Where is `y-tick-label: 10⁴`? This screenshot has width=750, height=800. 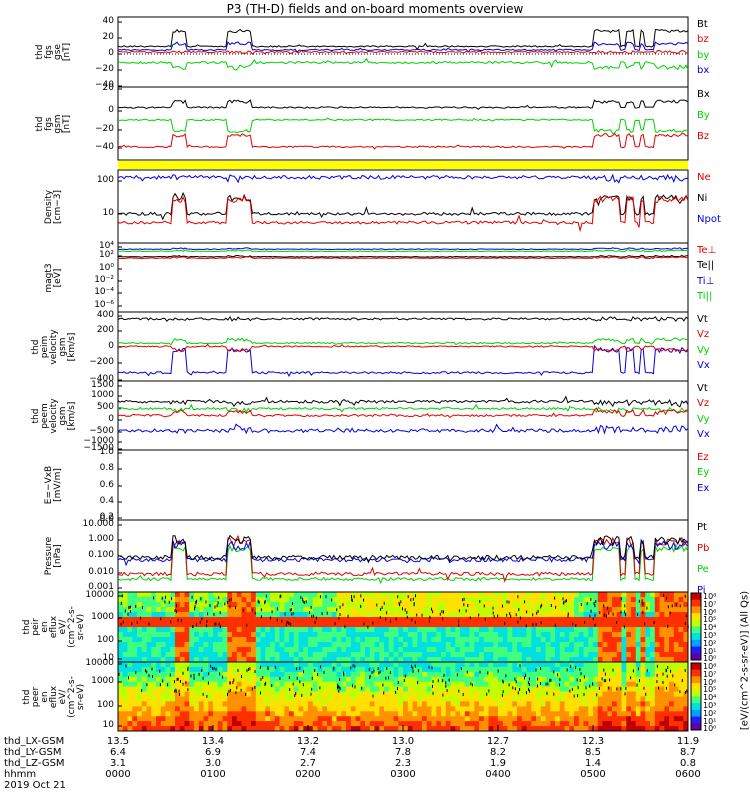 y-tick-label: 10⁴ is located at coordinates (106, 246).